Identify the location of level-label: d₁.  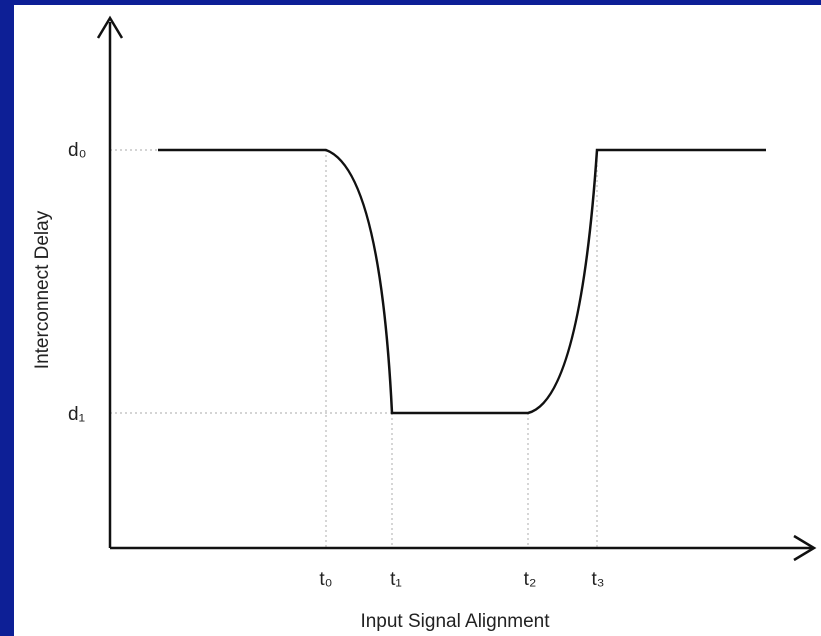
(76, 414).